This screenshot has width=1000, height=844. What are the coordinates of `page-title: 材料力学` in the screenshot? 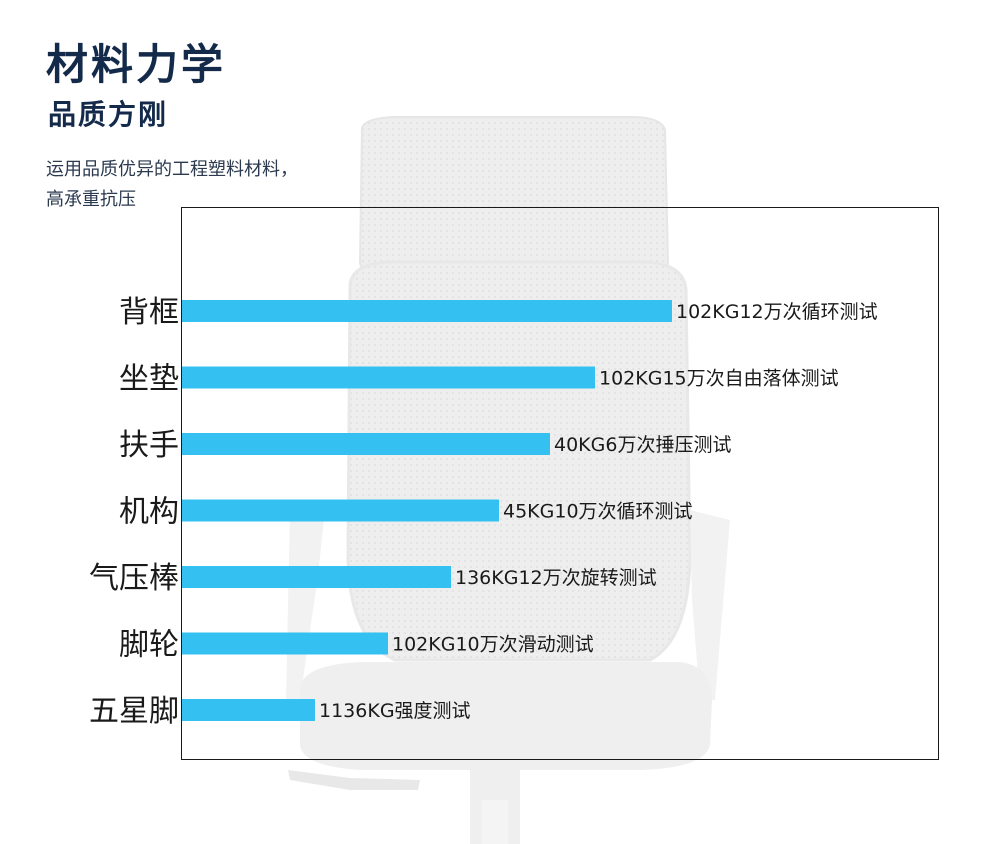 It's located at (136, 64).